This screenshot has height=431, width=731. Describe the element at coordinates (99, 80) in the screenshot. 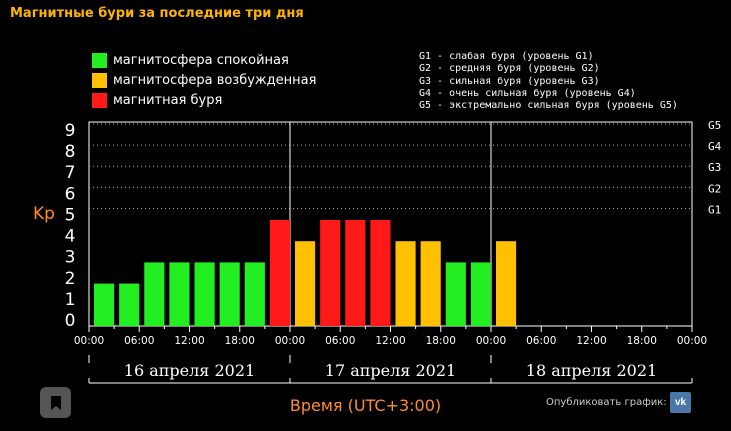

I see `legend-swatch-active` at that location.